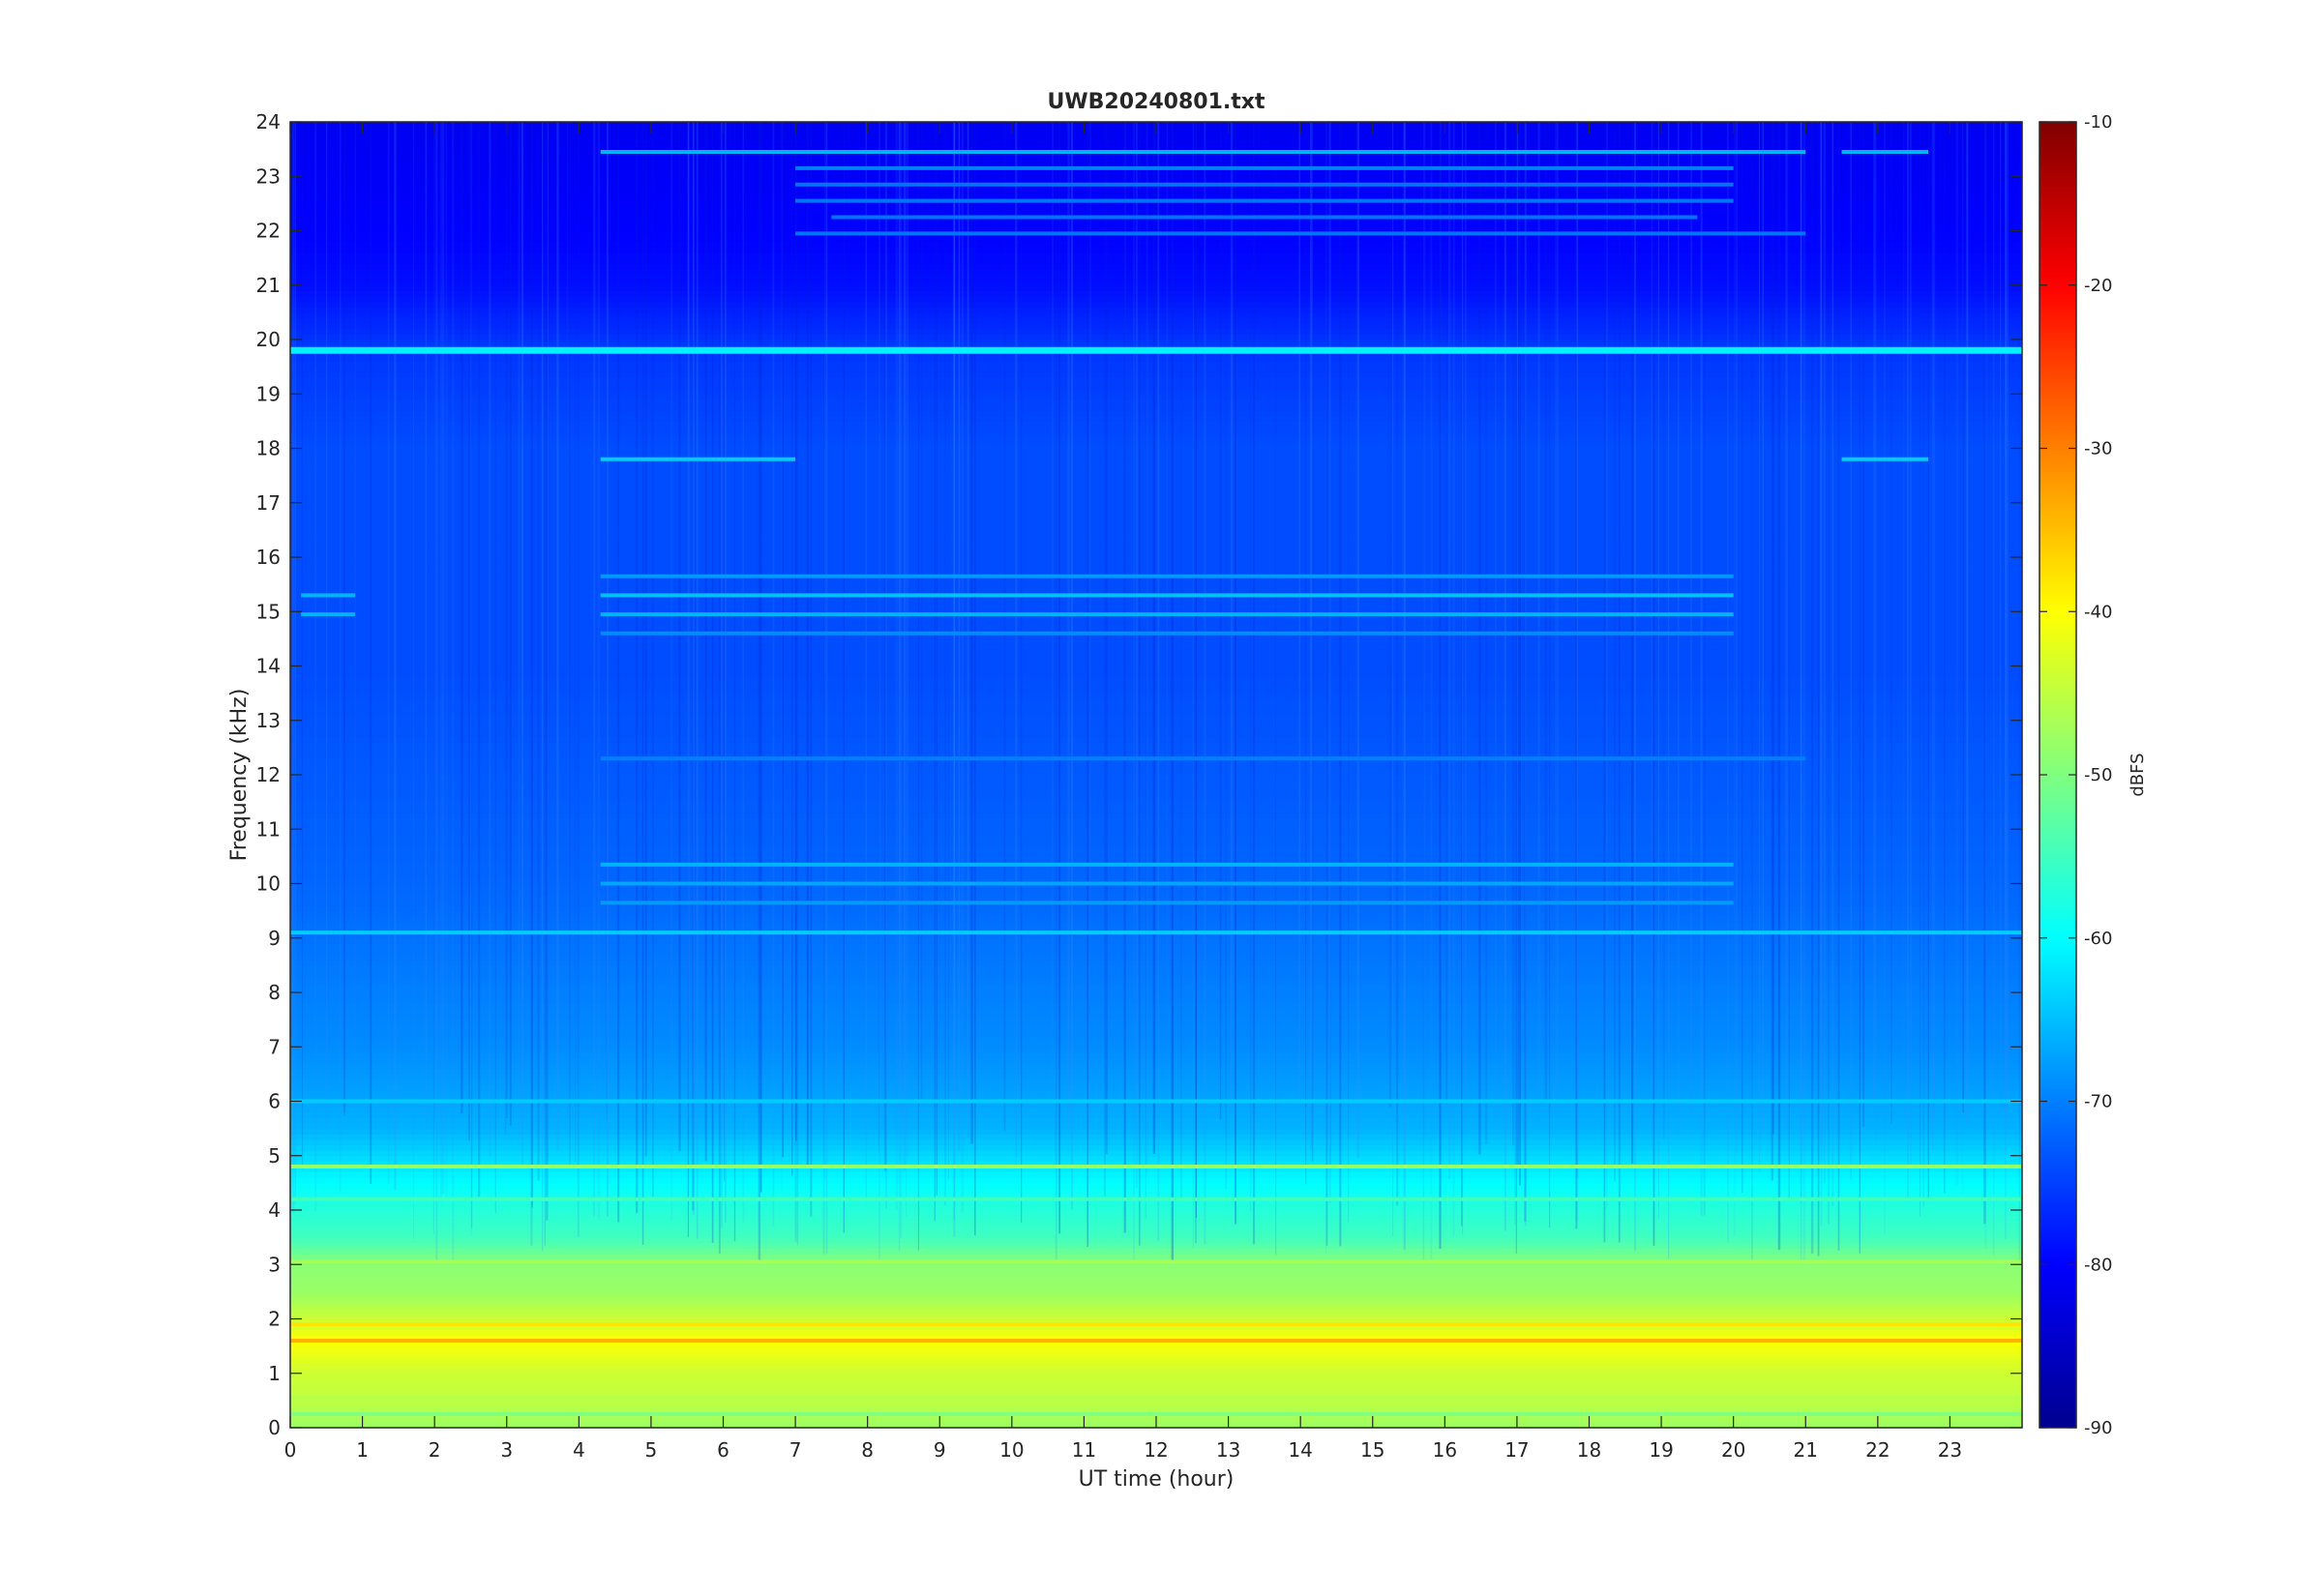  What do you see at coordinates (268, 829) in the screenshot?
I see `y-tick-label: 11` at bounding box center [268, 829].